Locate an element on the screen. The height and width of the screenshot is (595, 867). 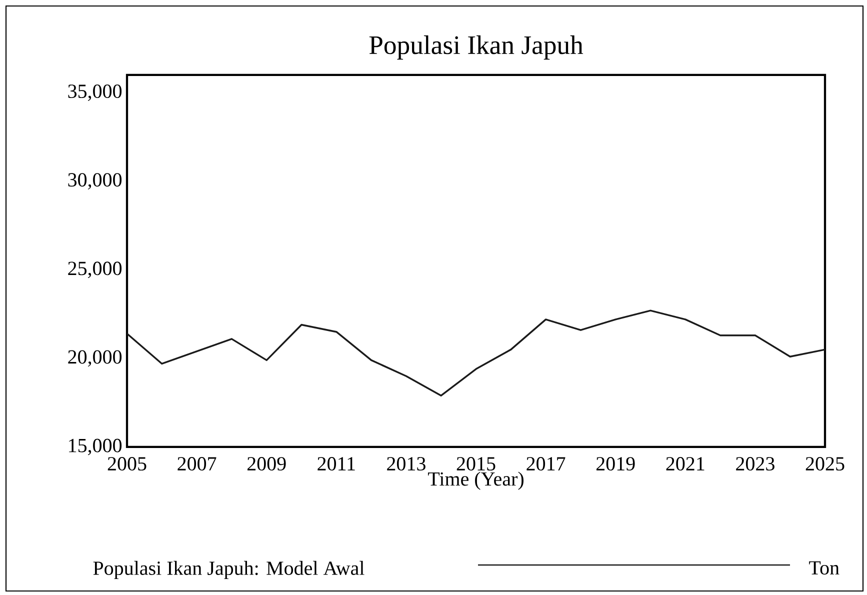
y-tick-label: 35,000 is located at coordinates (95, 92).